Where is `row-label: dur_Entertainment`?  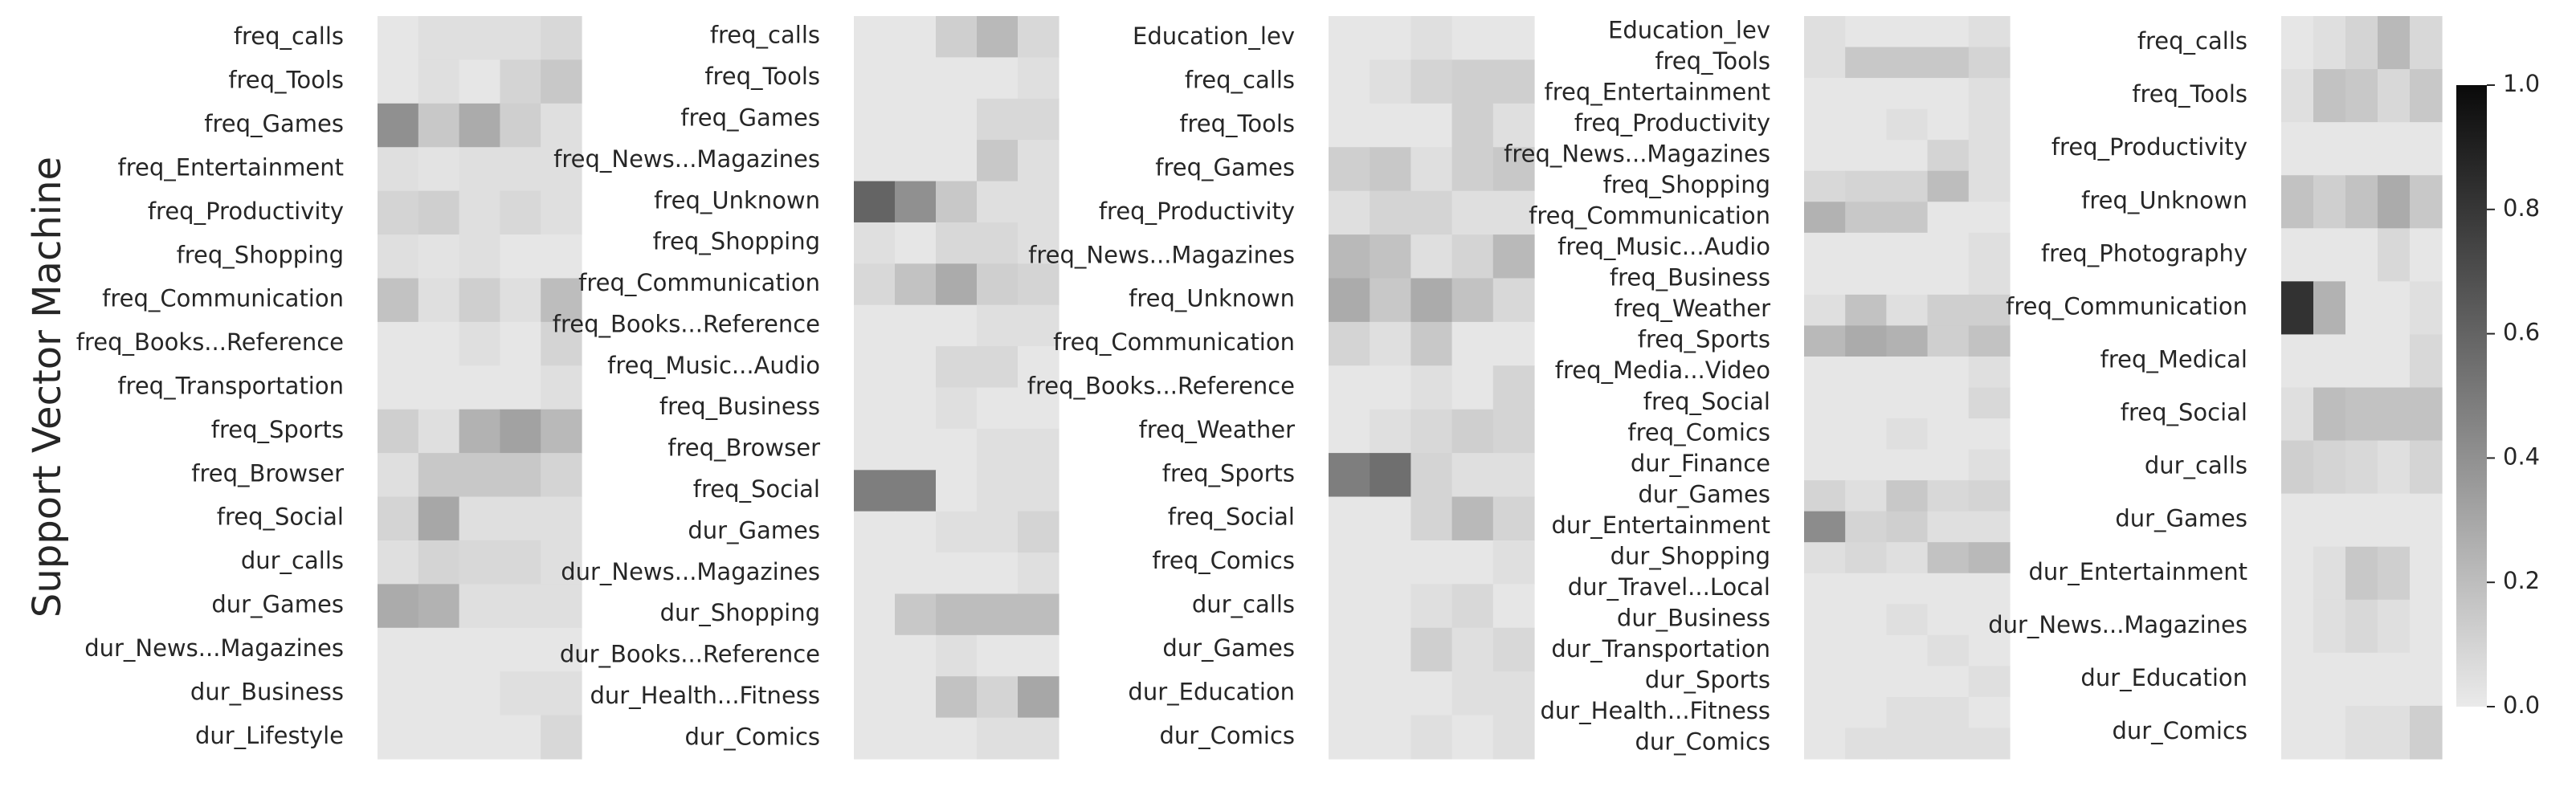
row-label: dur_Entertainment is located at coordinates (1661, 525).